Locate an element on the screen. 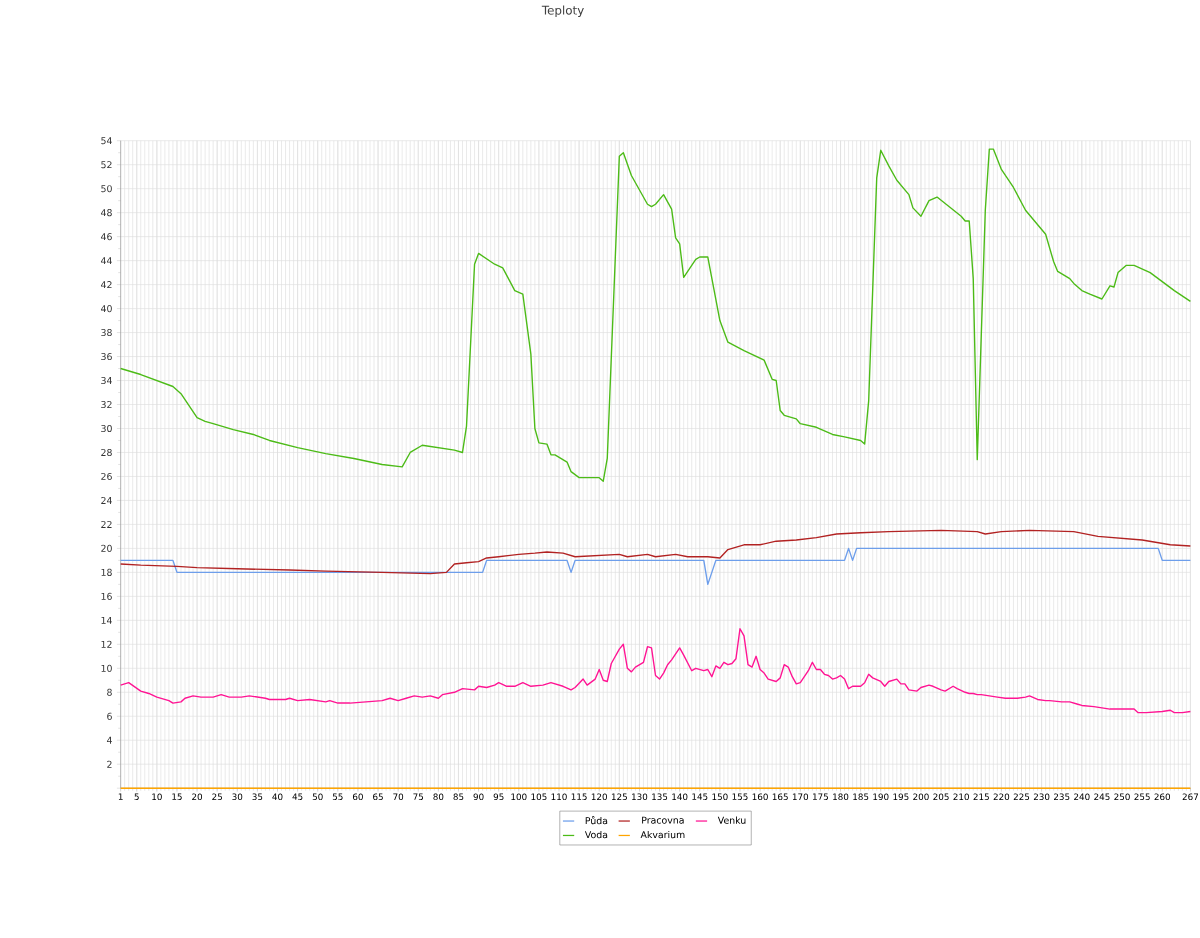  x-tick-label: 105 is located at coordinates (539, 796).